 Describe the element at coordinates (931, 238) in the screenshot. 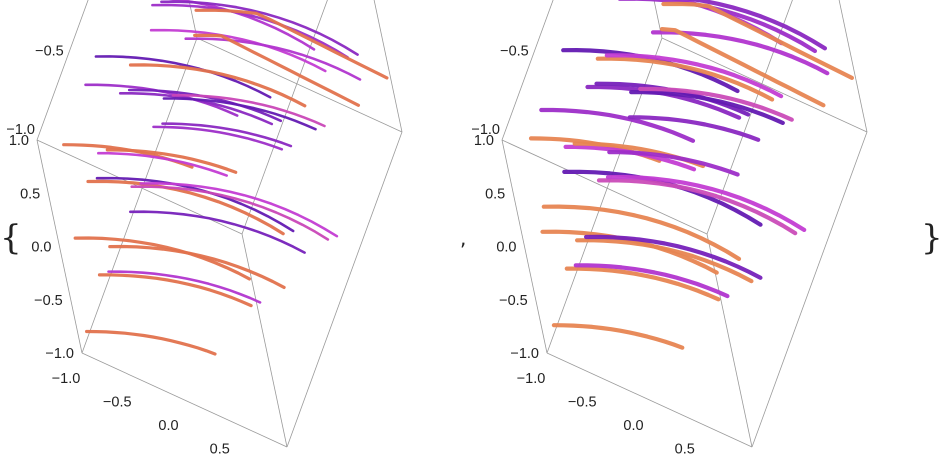

I see `list-close-brace: }` at that location.